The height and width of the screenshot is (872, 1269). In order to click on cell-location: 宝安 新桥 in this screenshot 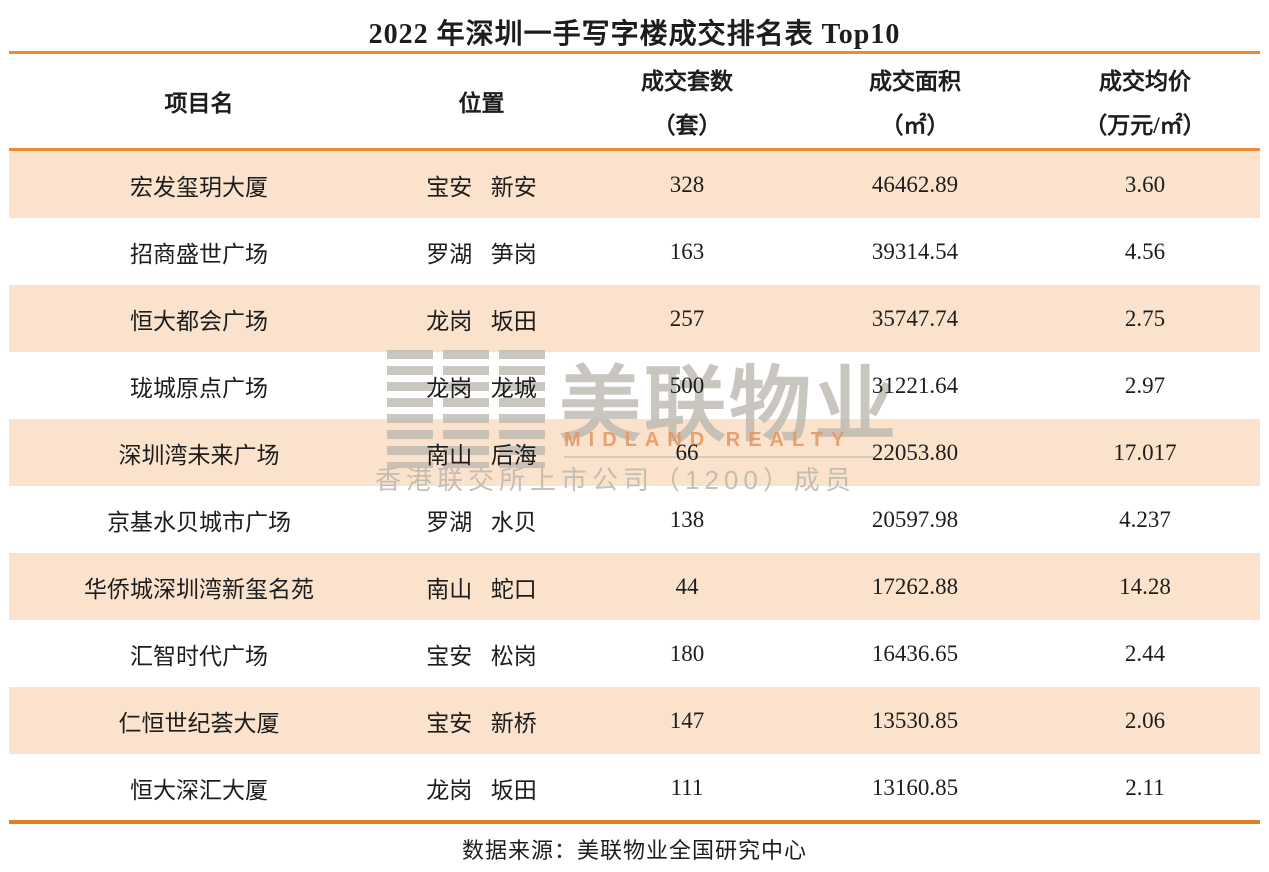, I will do `click(481, 723)`.